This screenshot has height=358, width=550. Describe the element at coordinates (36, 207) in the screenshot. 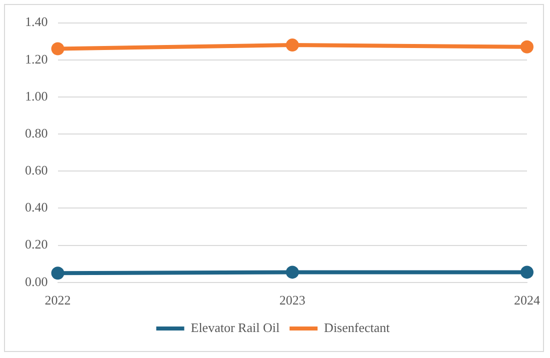

I see `y-tick-label: 0.40` at that location.